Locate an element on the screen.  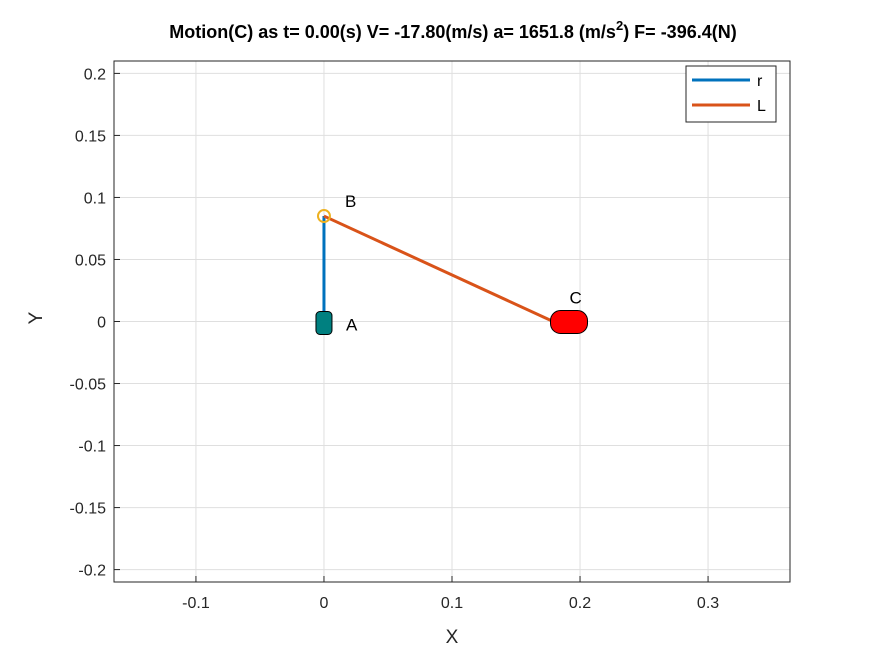
x-tick-label: 0.3 is located at coordinates (708, 603).